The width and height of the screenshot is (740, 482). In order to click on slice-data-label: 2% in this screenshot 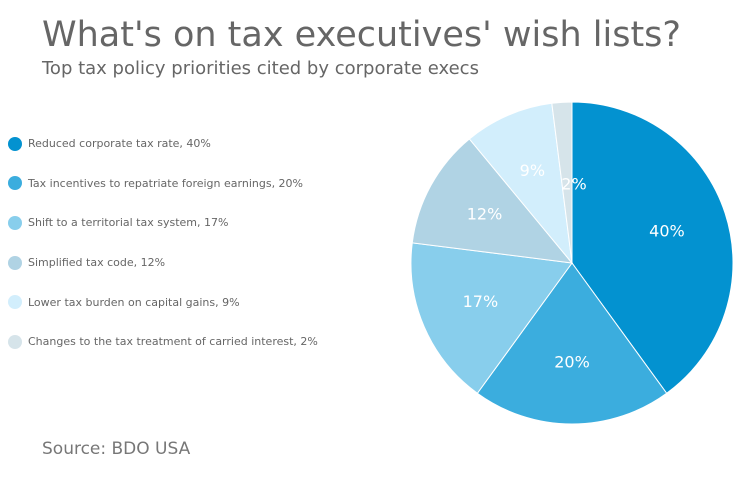, I will do `click(573, 184)`.